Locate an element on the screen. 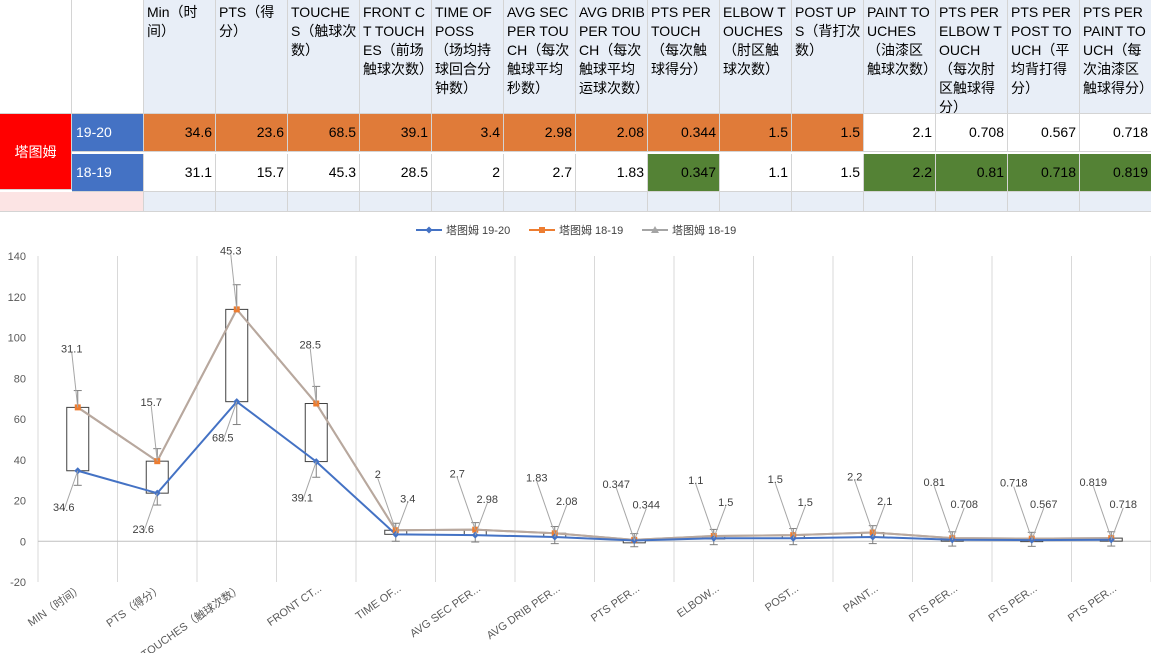 The height and width of the screenshot is (653, 1151). season-label: 18-19 is located at coordinates (108, 173).